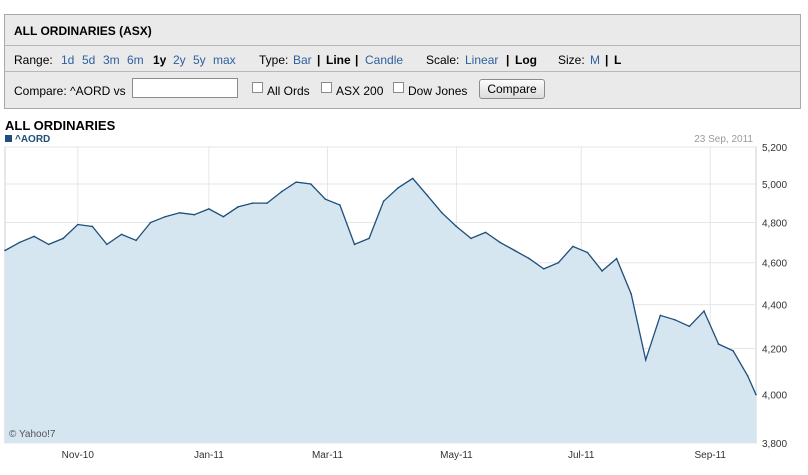  Describe the element at coordinates (89, 60) in the screenshot. I see `range-5d-link: 5d` at that location.